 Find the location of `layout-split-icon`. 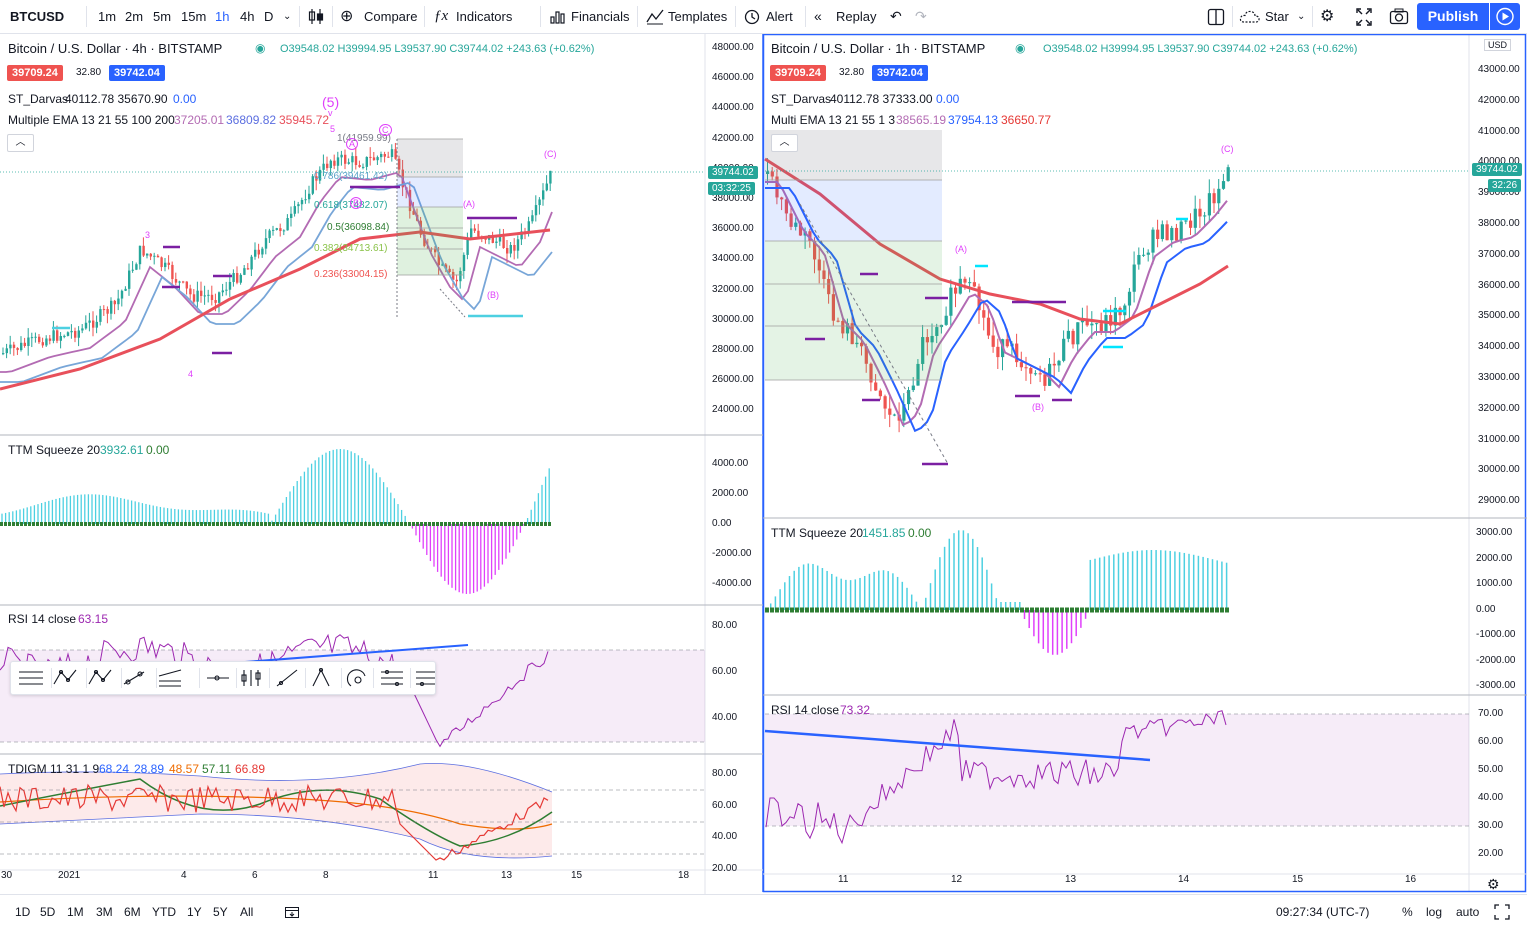

layout-split-icon is located at coordinates (1216, 16).